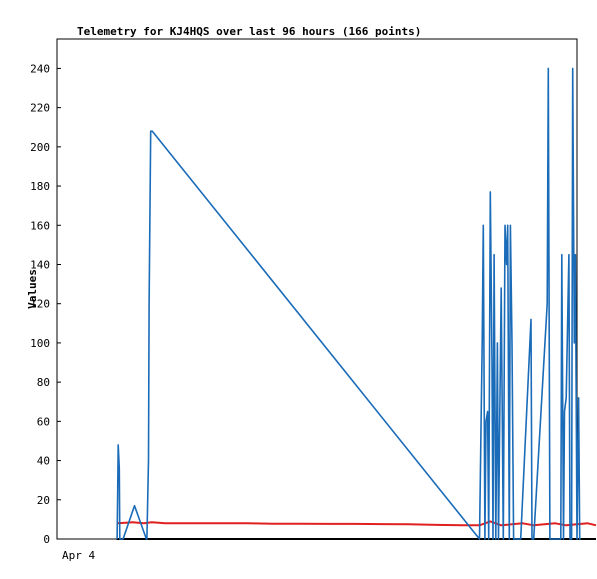 This screenshot has width=597, height=579. Describe the element at coordinates (40, 343) in the screenshot. I see `y-tick-label: 100` at that location.